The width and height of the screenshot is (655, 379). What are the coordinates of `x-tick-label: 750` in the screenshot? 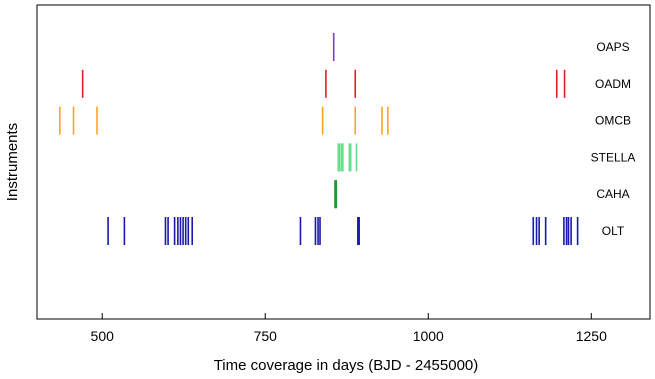 It's located at (266, 336).